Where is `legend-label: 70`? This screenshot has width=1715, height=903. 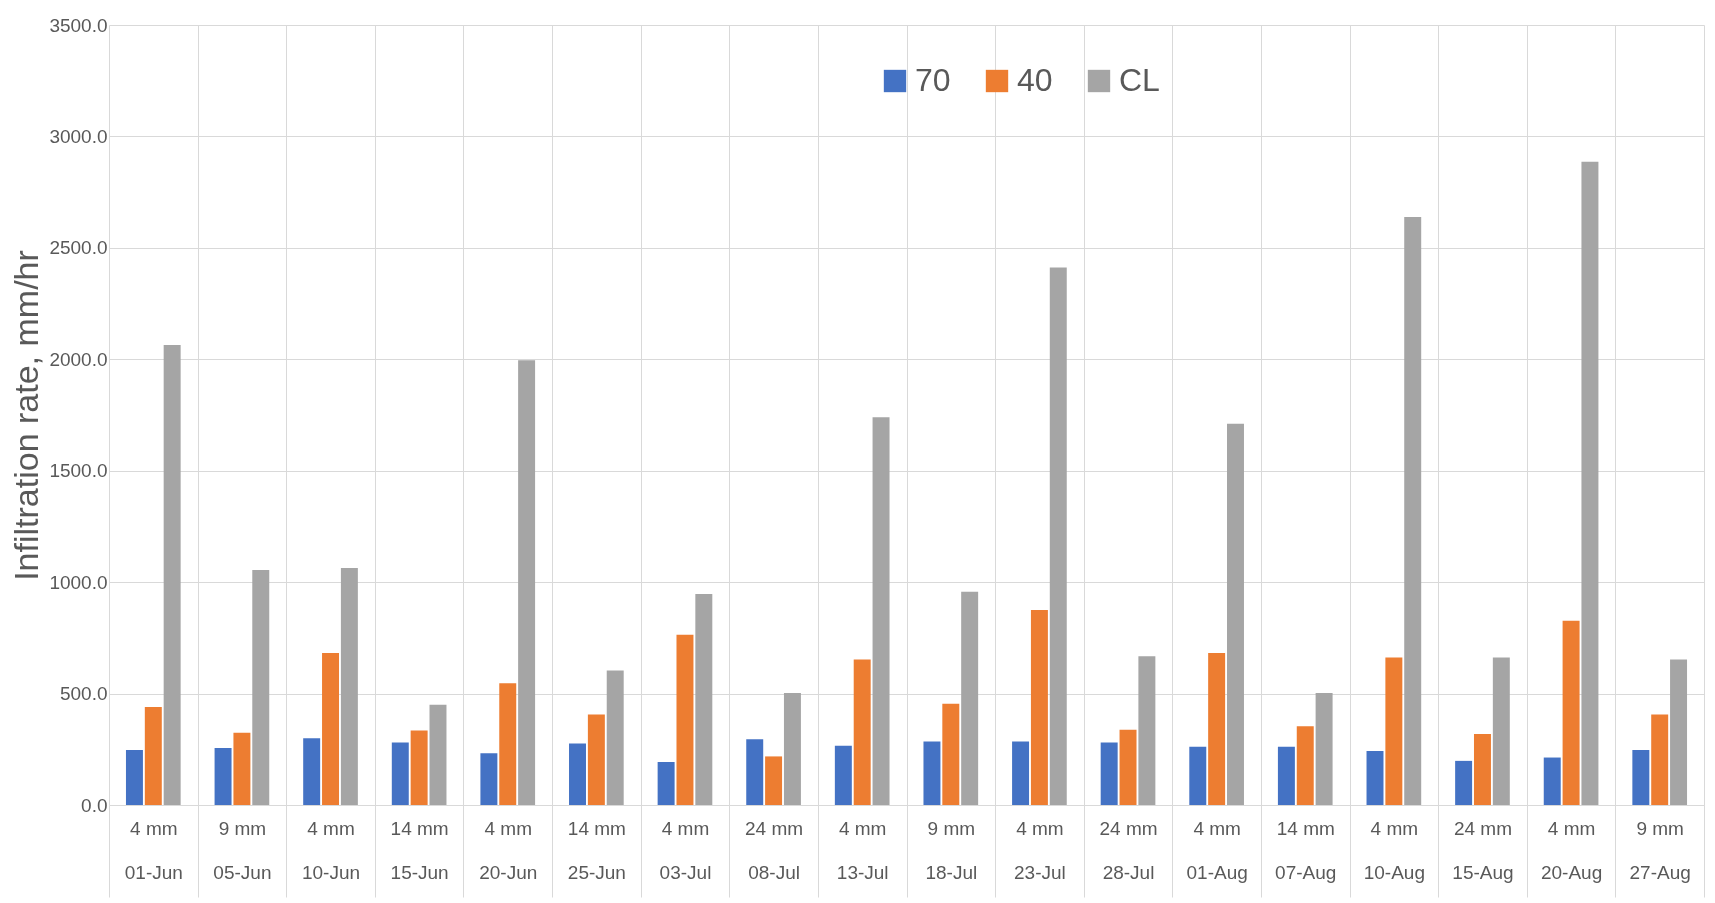
legend-label: 70 is located at coordinates (933, 80).